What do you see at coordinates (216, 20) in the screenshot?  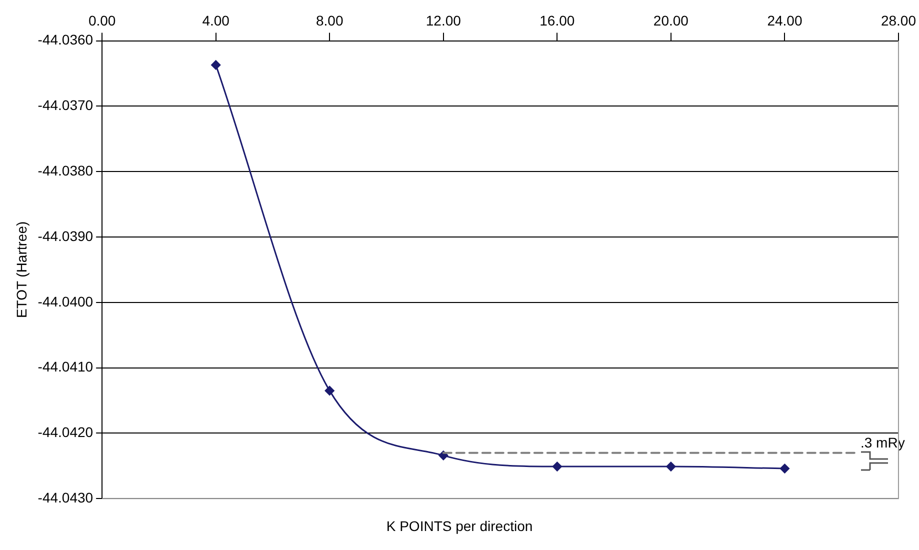 I see `x-tick-label: 4.00` at bounding box center [216, 20].